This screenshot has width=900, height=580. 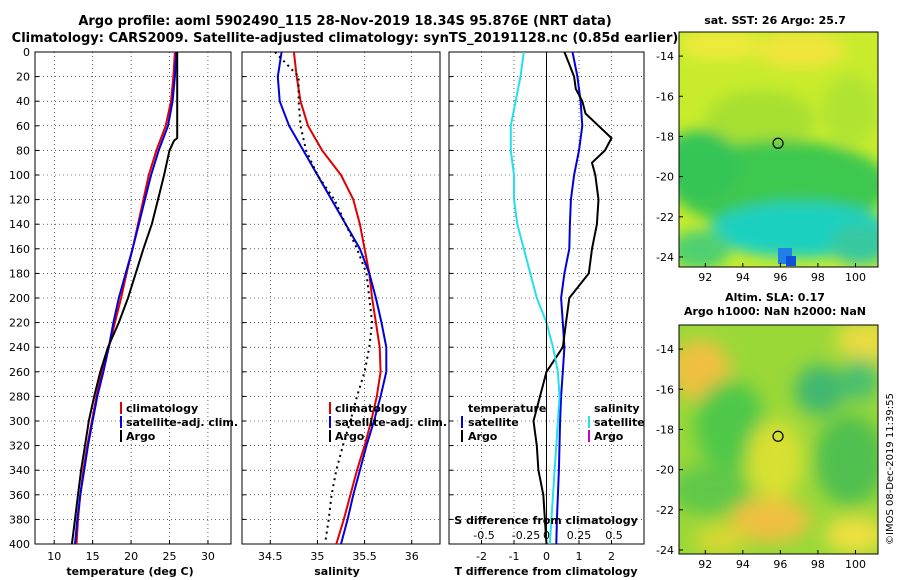 What do you see at coordinates (514, 556) in the screenshot?
I see `x-tick-label: -1` at bounding box center [514, 556].